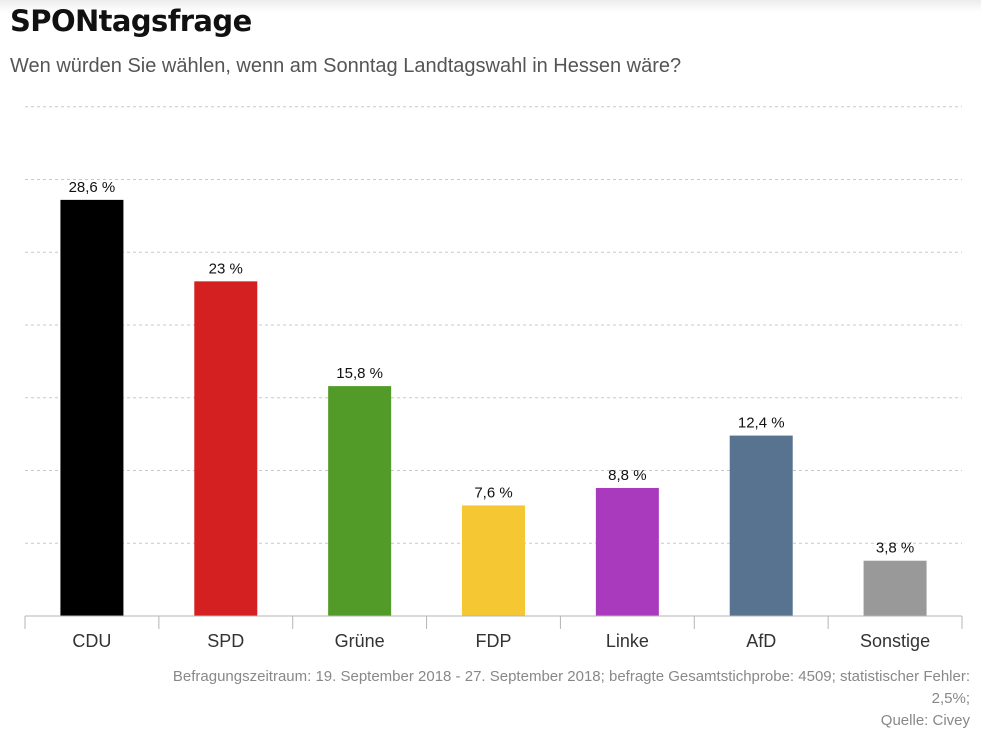  Describe the element at coordinates (895, 548) in the screenshot. I see `value-label: 3,8 %` at that location.